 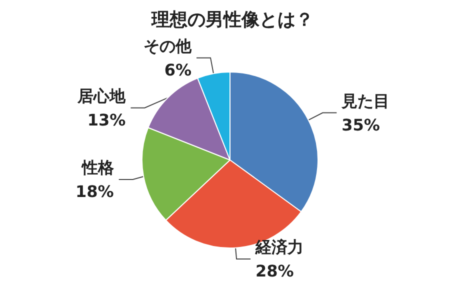 I want to click on slice-label: 性格, so click(x=97, y=167).